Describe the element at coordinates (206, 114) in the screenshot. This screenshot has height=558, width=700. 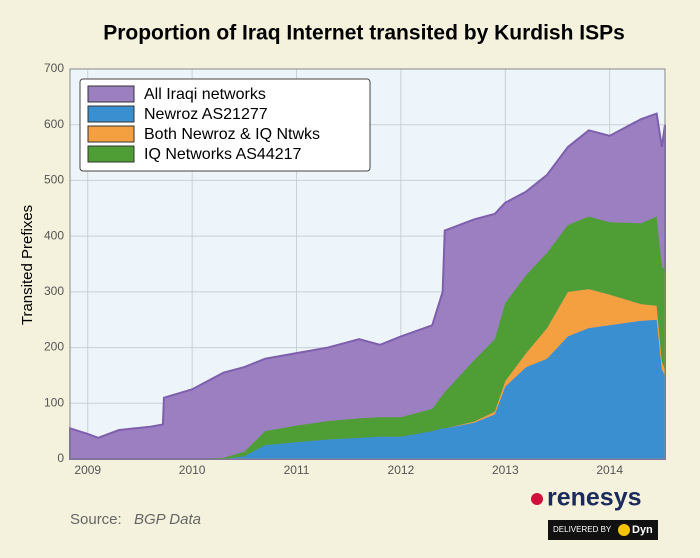
I see `legend-label: Newroz AS21277` at that location.